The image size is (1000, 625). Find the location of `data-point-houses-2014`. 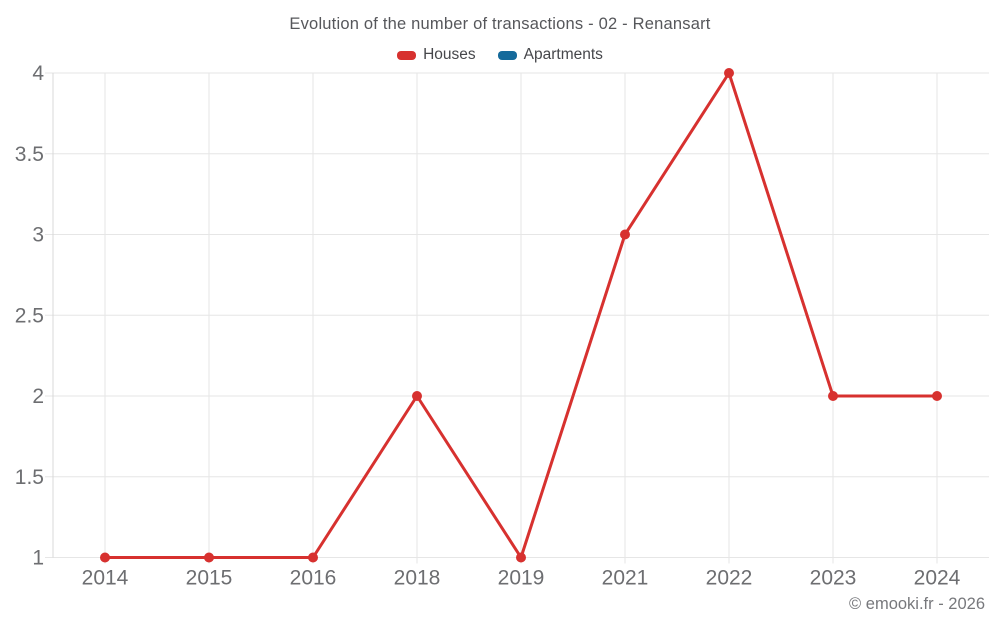

data-point-houses-2014 is located at coordinates (105, 557).